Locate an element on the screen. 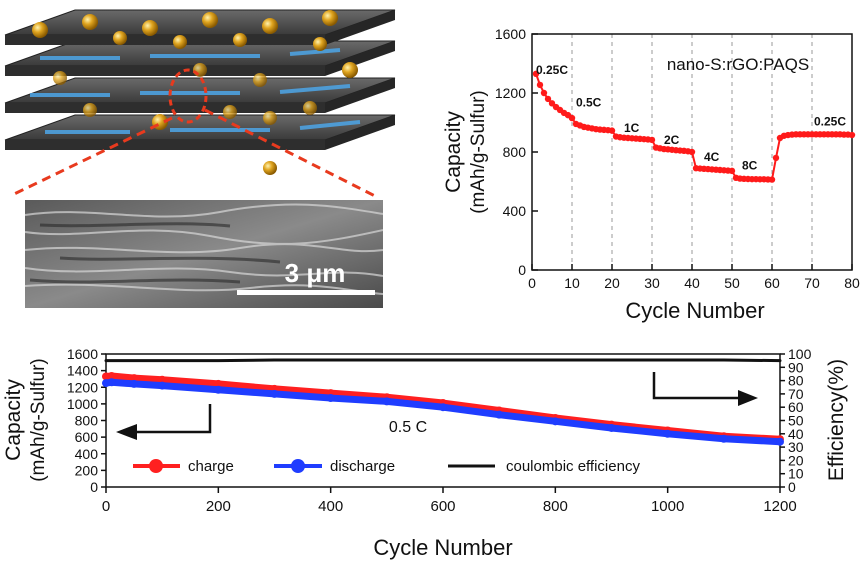 The image size is (862, 562). graphene-sheets is located at coordinates (200, 79).